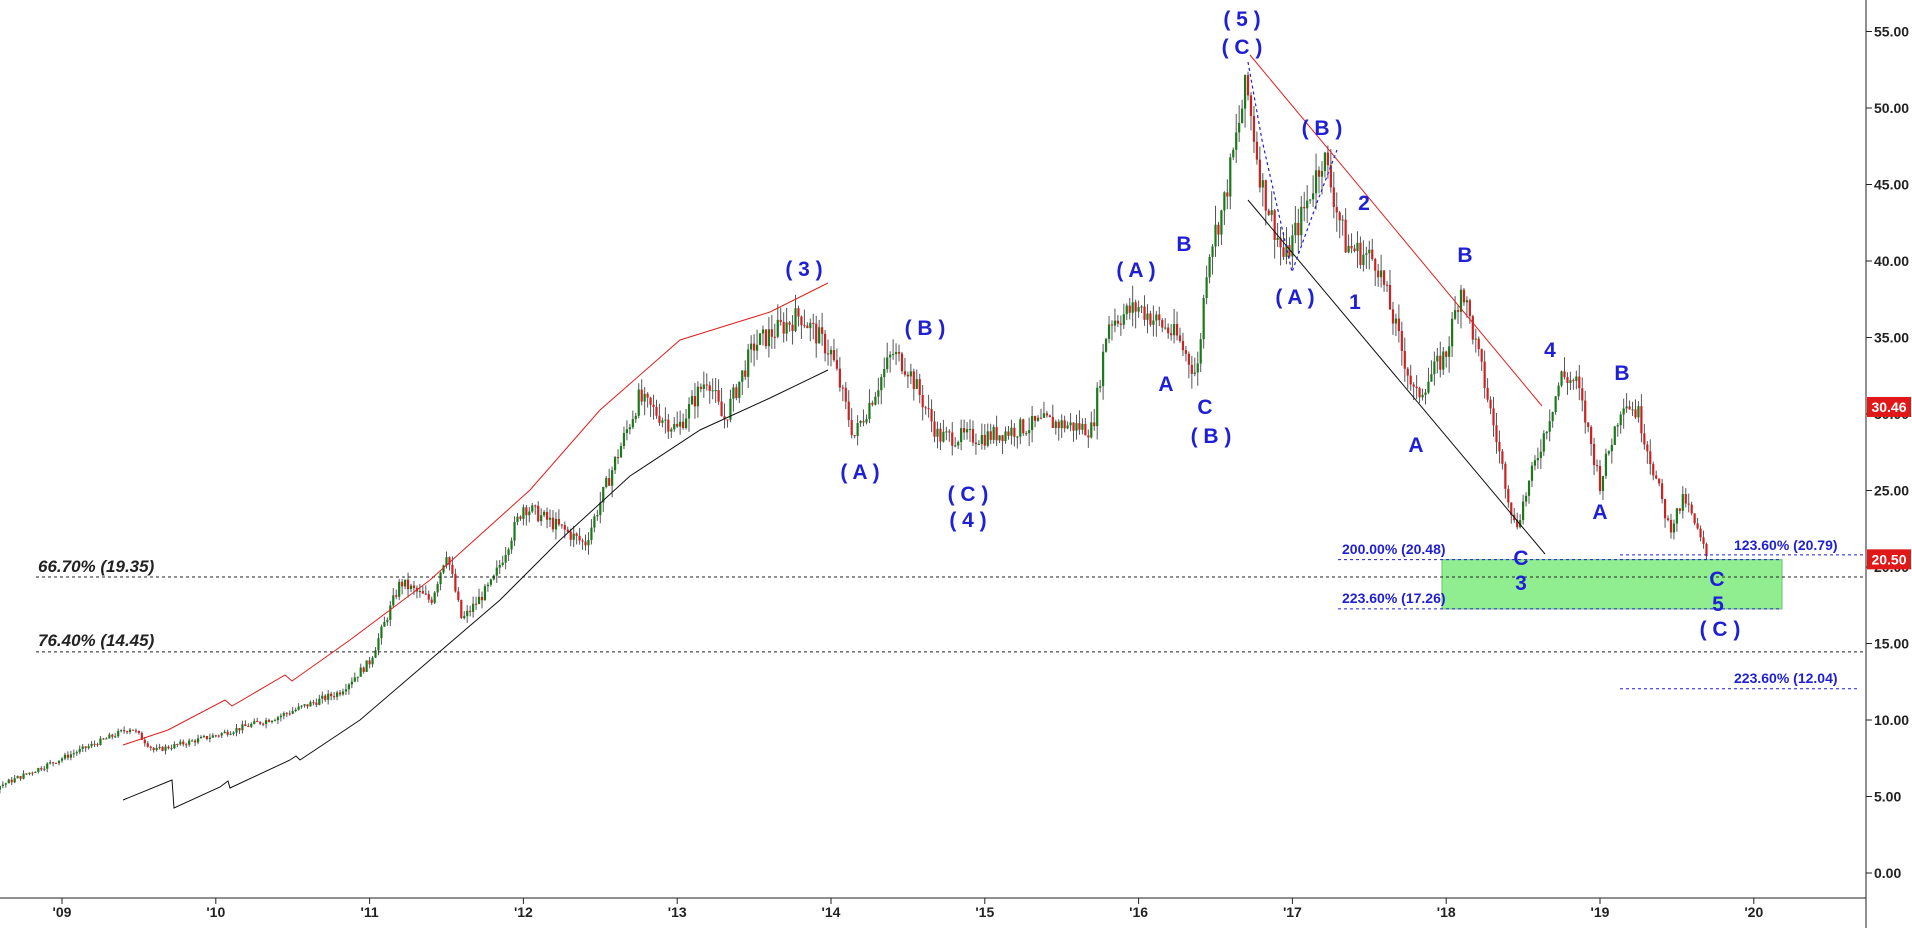 Image resolution: width=1912 pixels, height=928 pixels. I want to click on wave-label: 4, so click(1550, 350).